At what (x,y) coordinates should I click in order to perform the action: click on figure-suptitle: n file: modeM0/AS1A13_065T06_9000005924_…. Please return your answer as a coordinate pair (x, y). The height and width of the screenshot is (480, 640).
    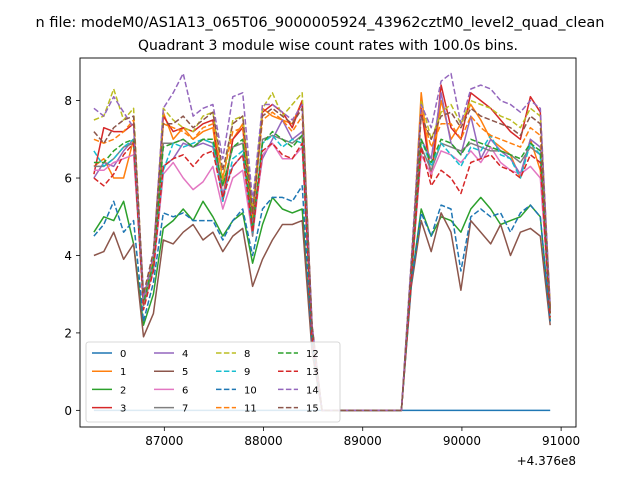
    Looking at the image, I should click on (320, 23).